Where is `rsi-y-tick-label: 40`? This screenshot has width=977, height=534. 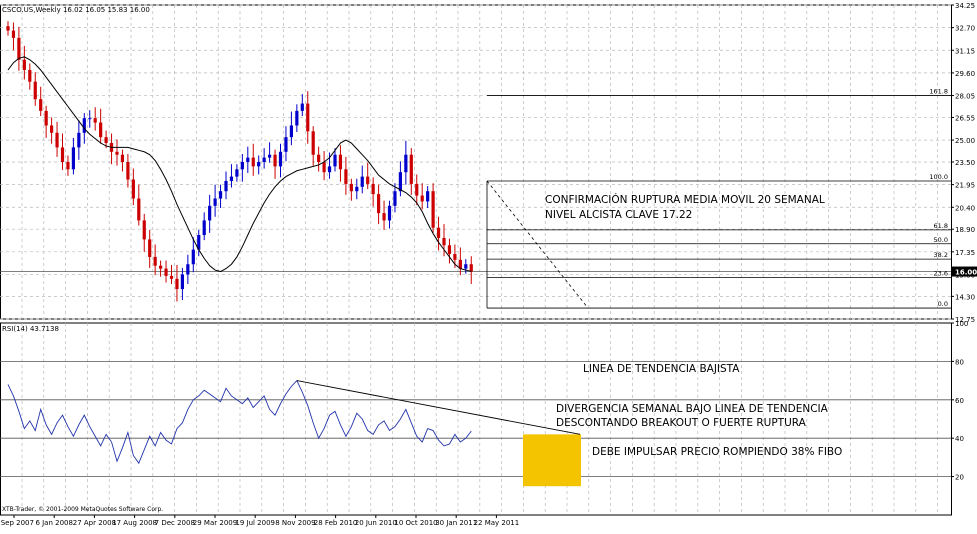
rsi-y-tick-label: 40 is located at coordinates (959, 439).